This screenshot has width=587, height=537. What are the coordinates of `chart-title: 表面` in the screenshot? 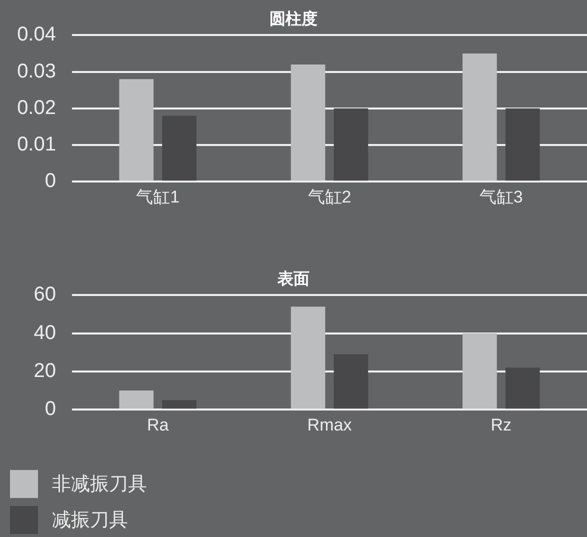 It's located at (293, 279).